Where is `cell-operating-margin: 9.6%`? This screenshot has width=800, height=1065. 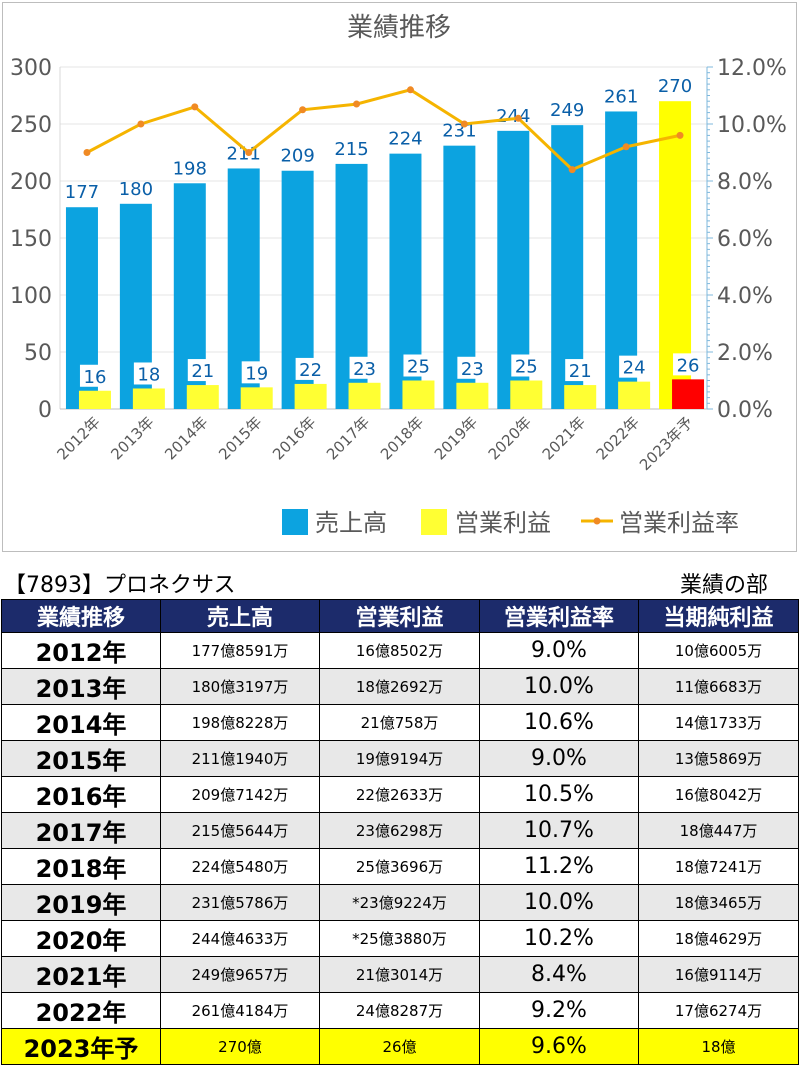 cell-operating-margin: 9.6% is located at coordinates (559, 1046).